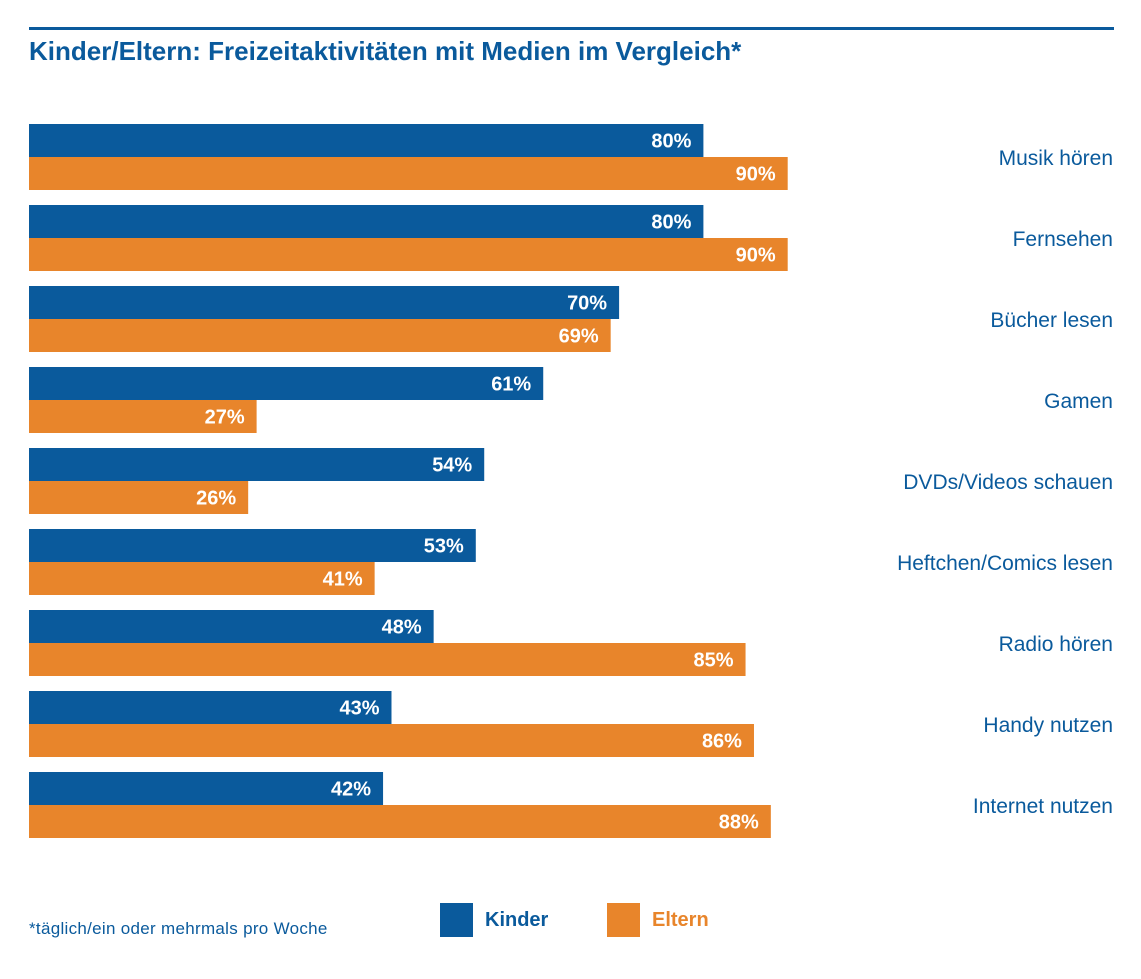 The height and width of the screenshot is (979, 1141). What do you see at coordinates (252, 545) in the screenshot?
I see `bar-kinder-heftchen-comics-lesen` at bounding box center [252, 545].